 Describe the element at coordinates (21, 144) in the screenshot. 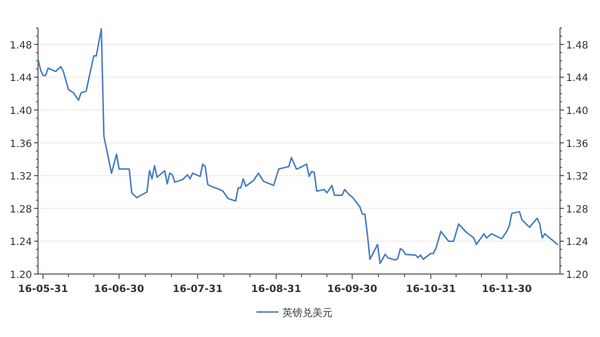

I see `y-tick-label: 1.36` at that location.